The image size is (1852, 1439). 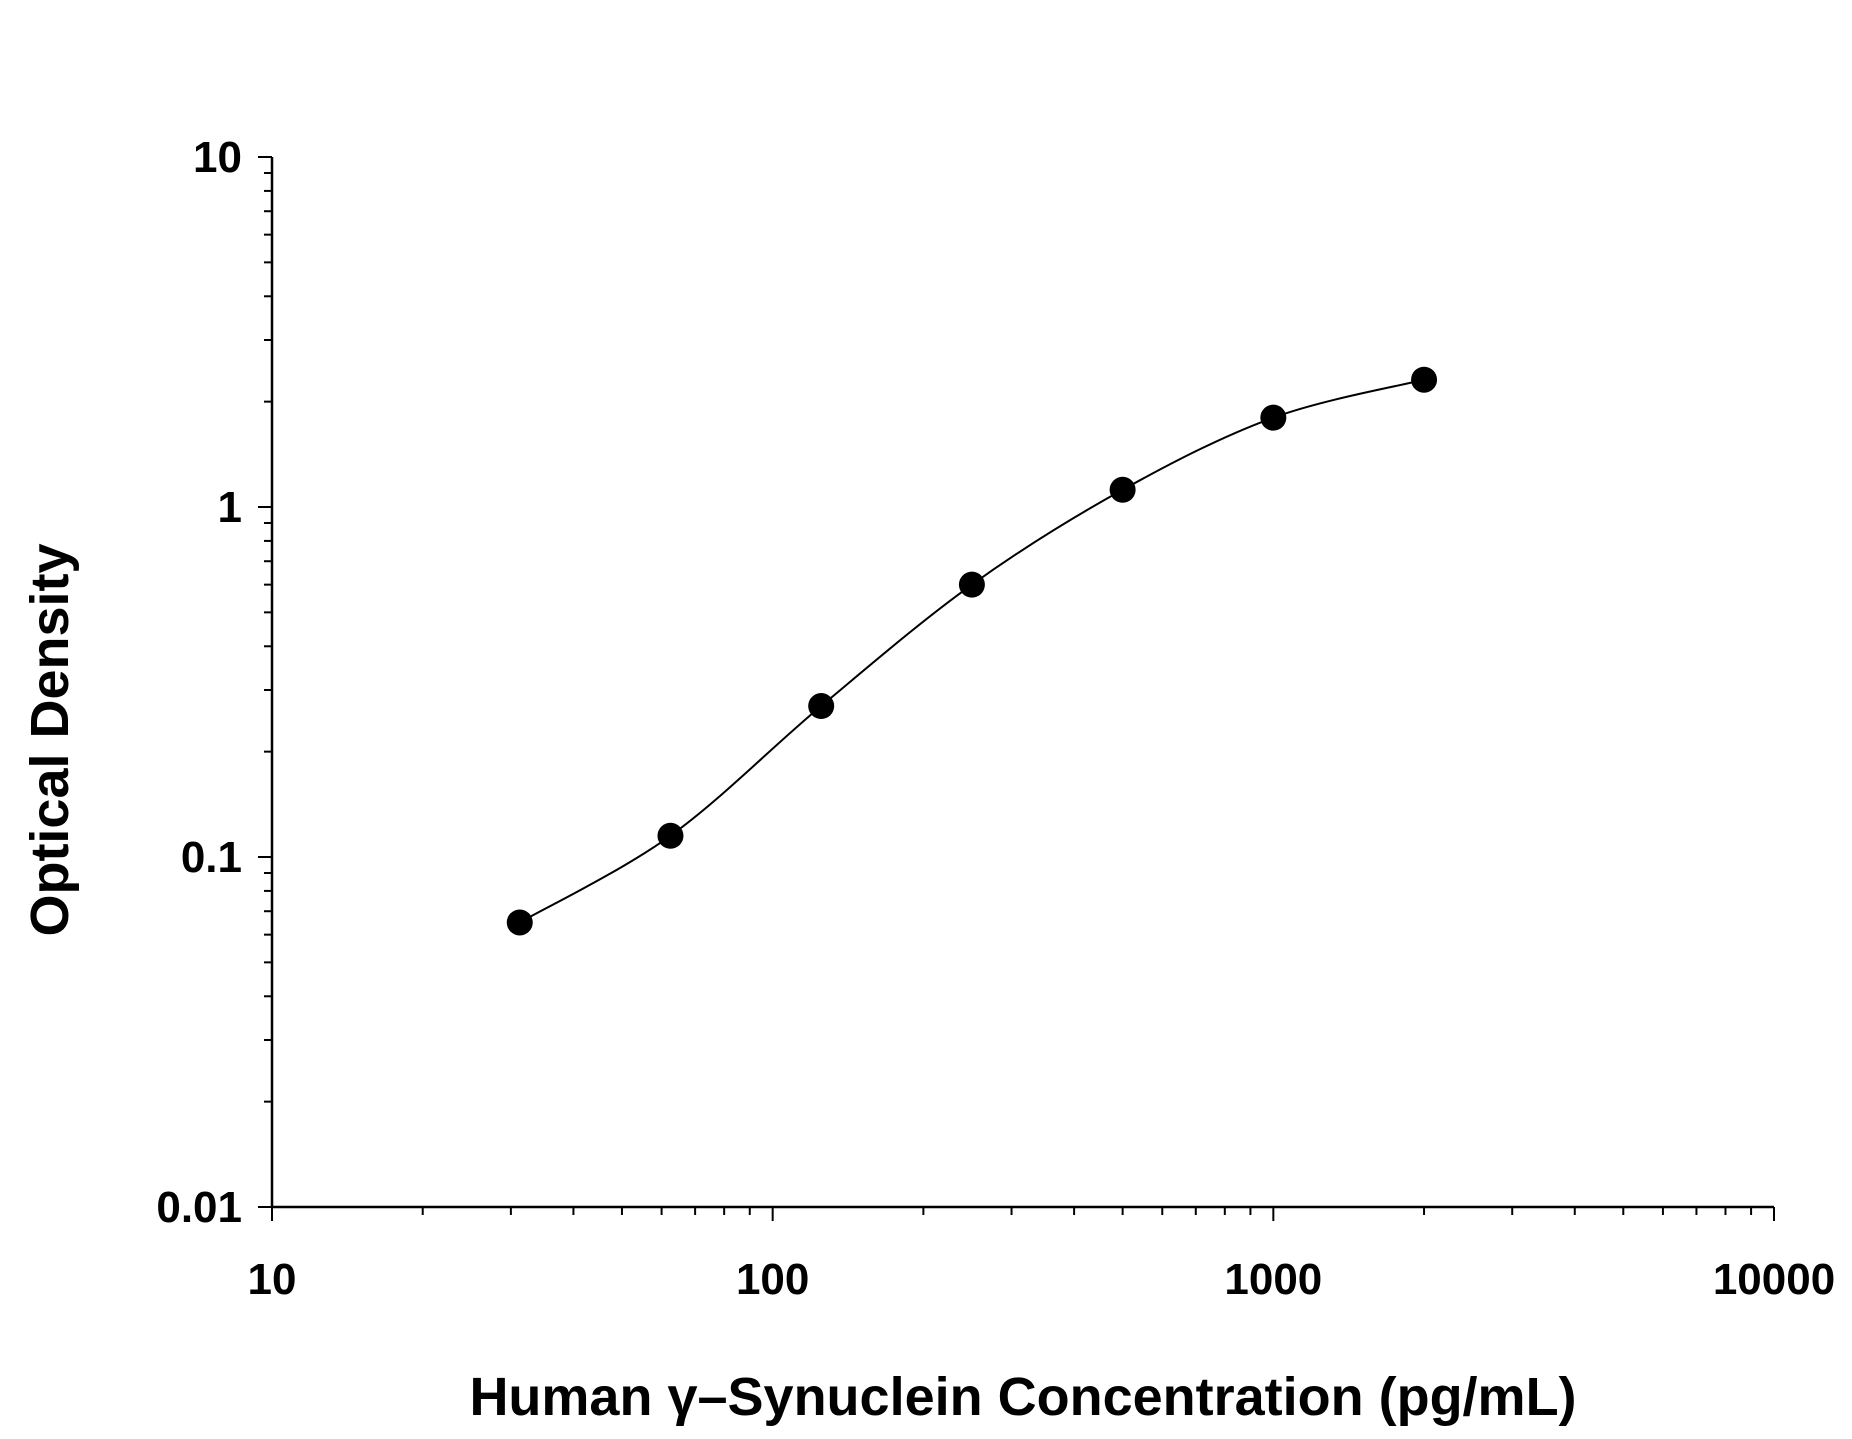 What do you see at coordinates (199, 1207) in the screenshot?
I see `y-tick-label: 0.01` at bounding box center [199, 1207].